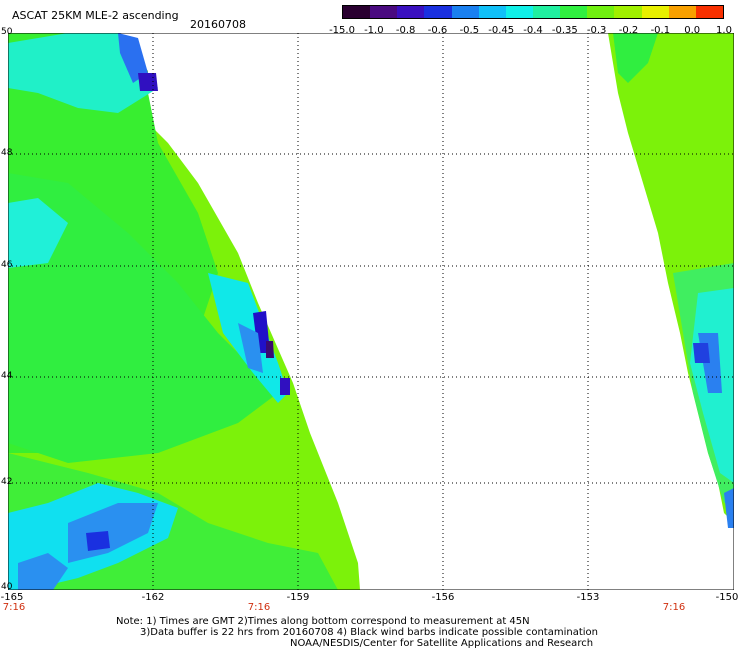 The width and height of the screenshot is (740, 650). What do you see at coordinates (443, 597) in the screenshot?
I see `lon-label-156: -156` at bounding box center [443, 597].